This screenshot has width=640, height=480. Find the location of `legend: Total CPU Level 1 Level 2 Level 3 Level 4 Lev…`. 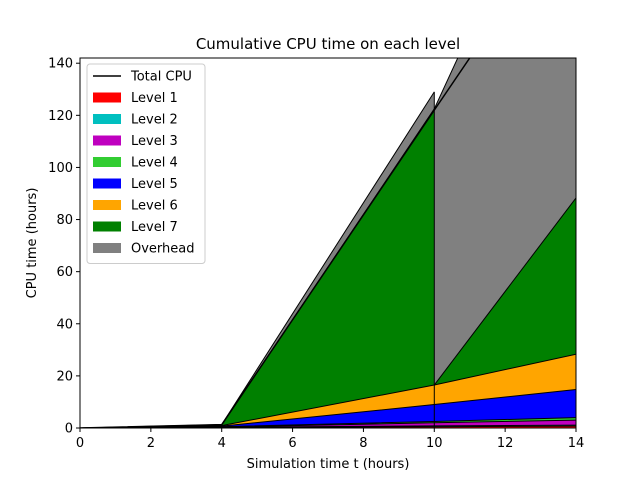

legend: Total CPU Level 1 Level 2 Level 3 Level 4 Lev… is located at coordinates (146, 163).